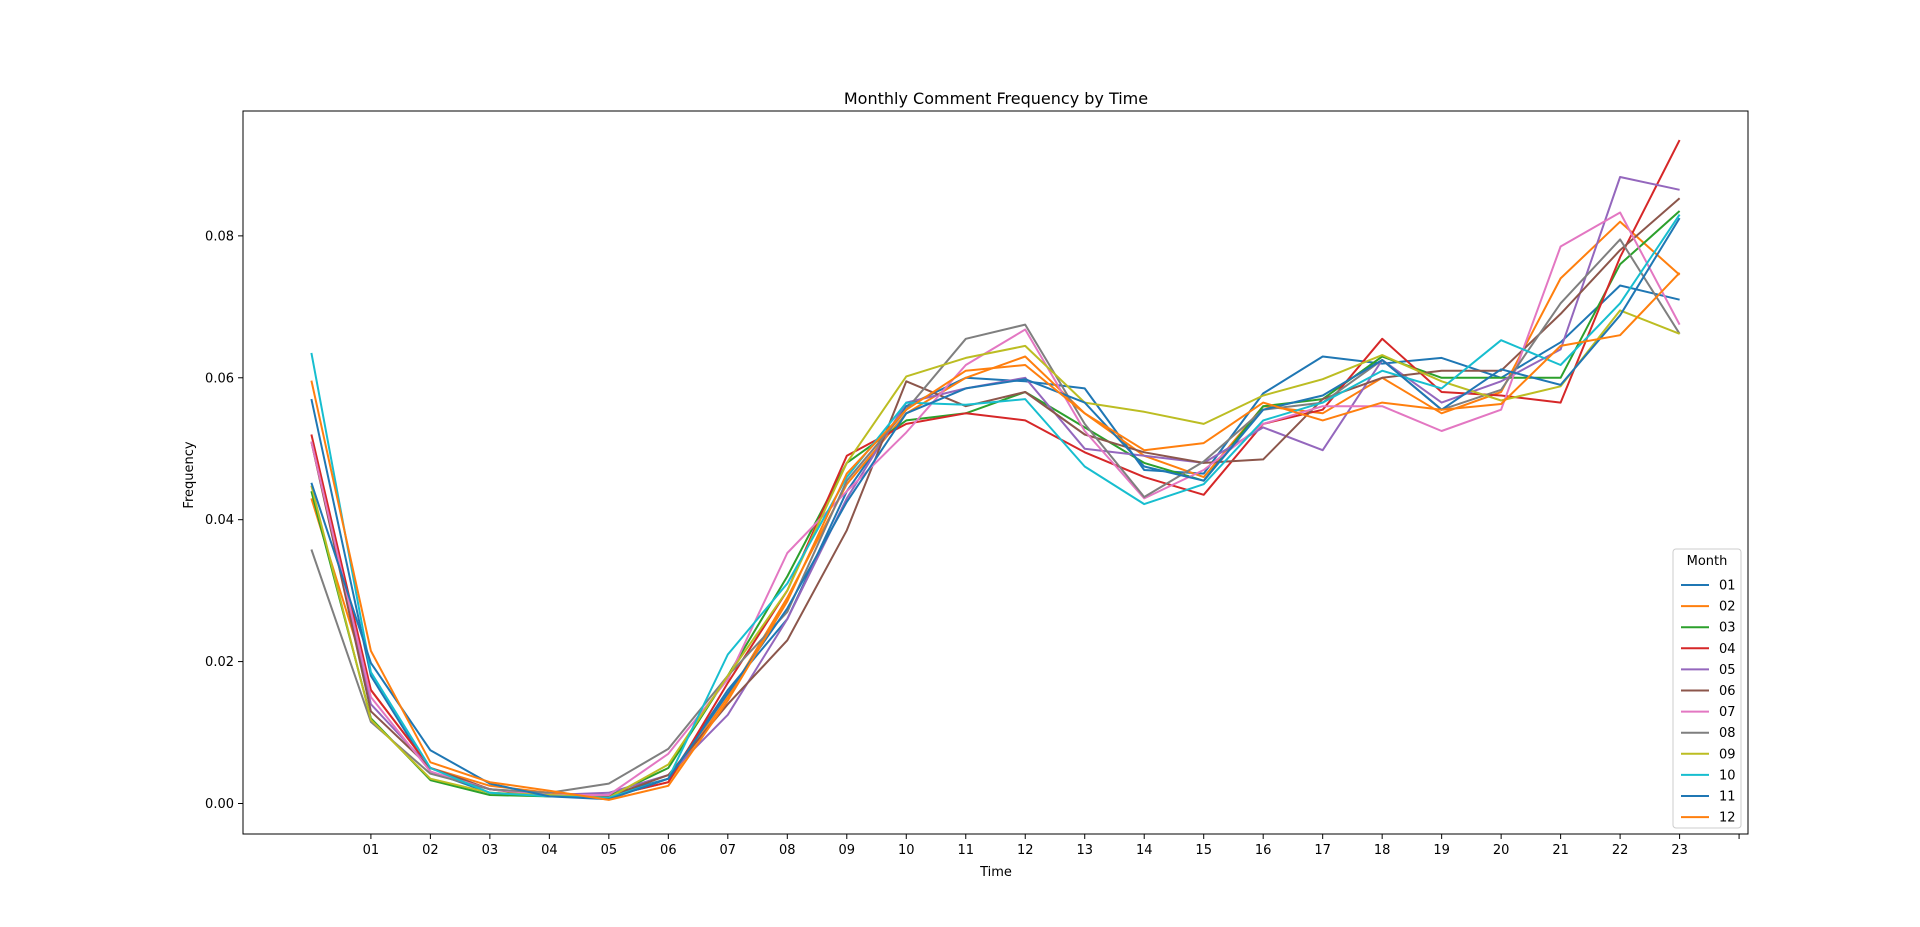 The height and width of the screenshot is (927, 1920). What do you see at coordinates (1727, 754) in the screenshot?
I see `legend-label-09: 09` at bounding box center [1727, 754].